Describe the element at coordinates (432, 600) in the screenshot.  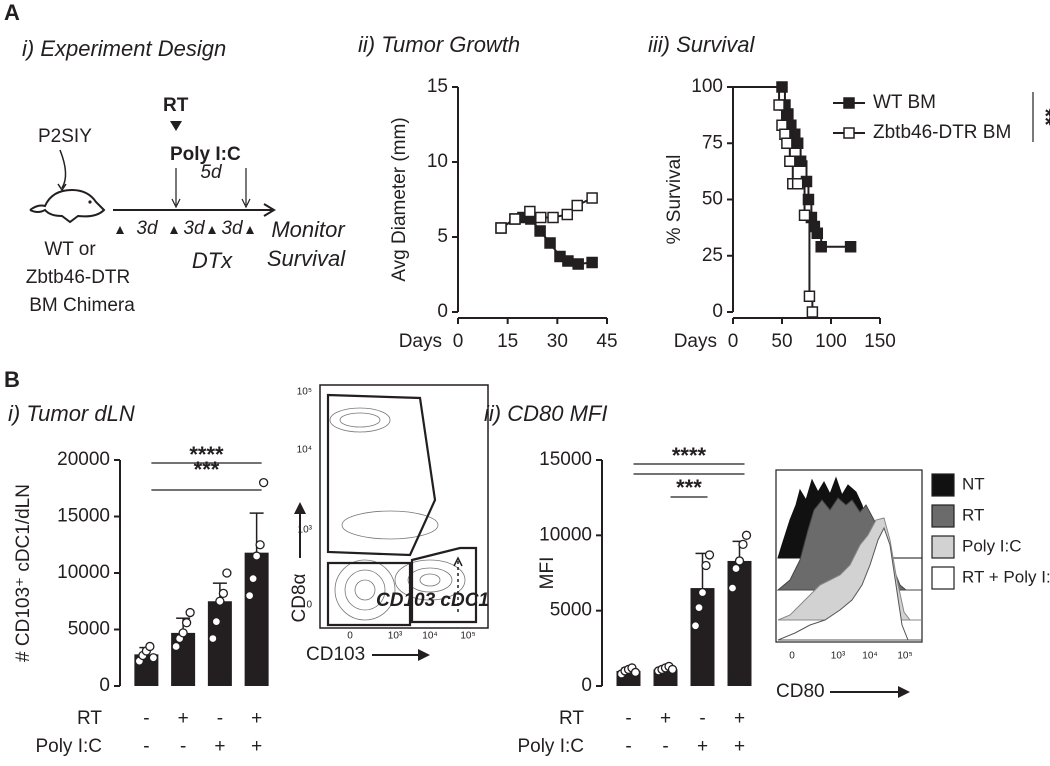
I see `gate-label: CD103 cDC1` at that location.